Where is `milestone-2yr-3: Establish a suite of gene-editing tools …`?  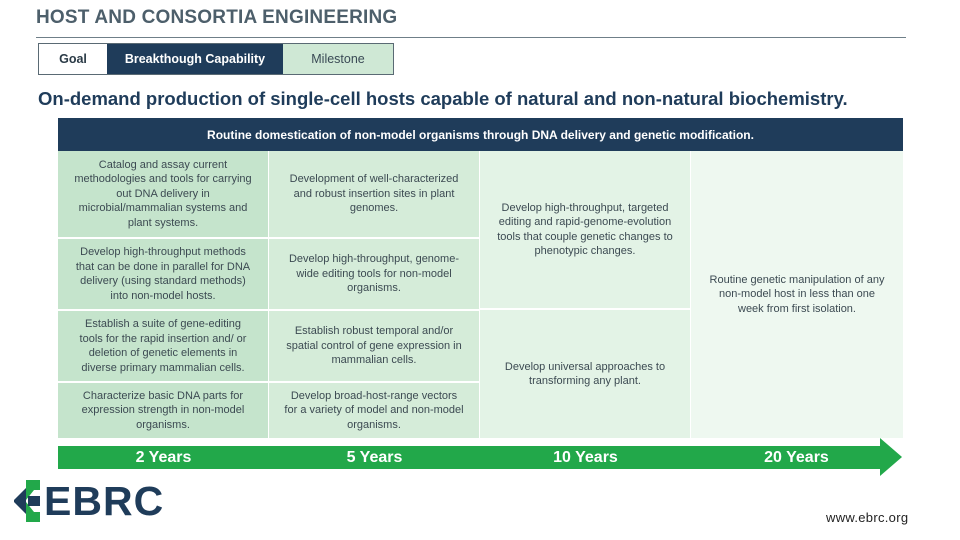 milestone-2yr-3: Establish a suite of gene-editing tools … is located at coordinates (163, 346).